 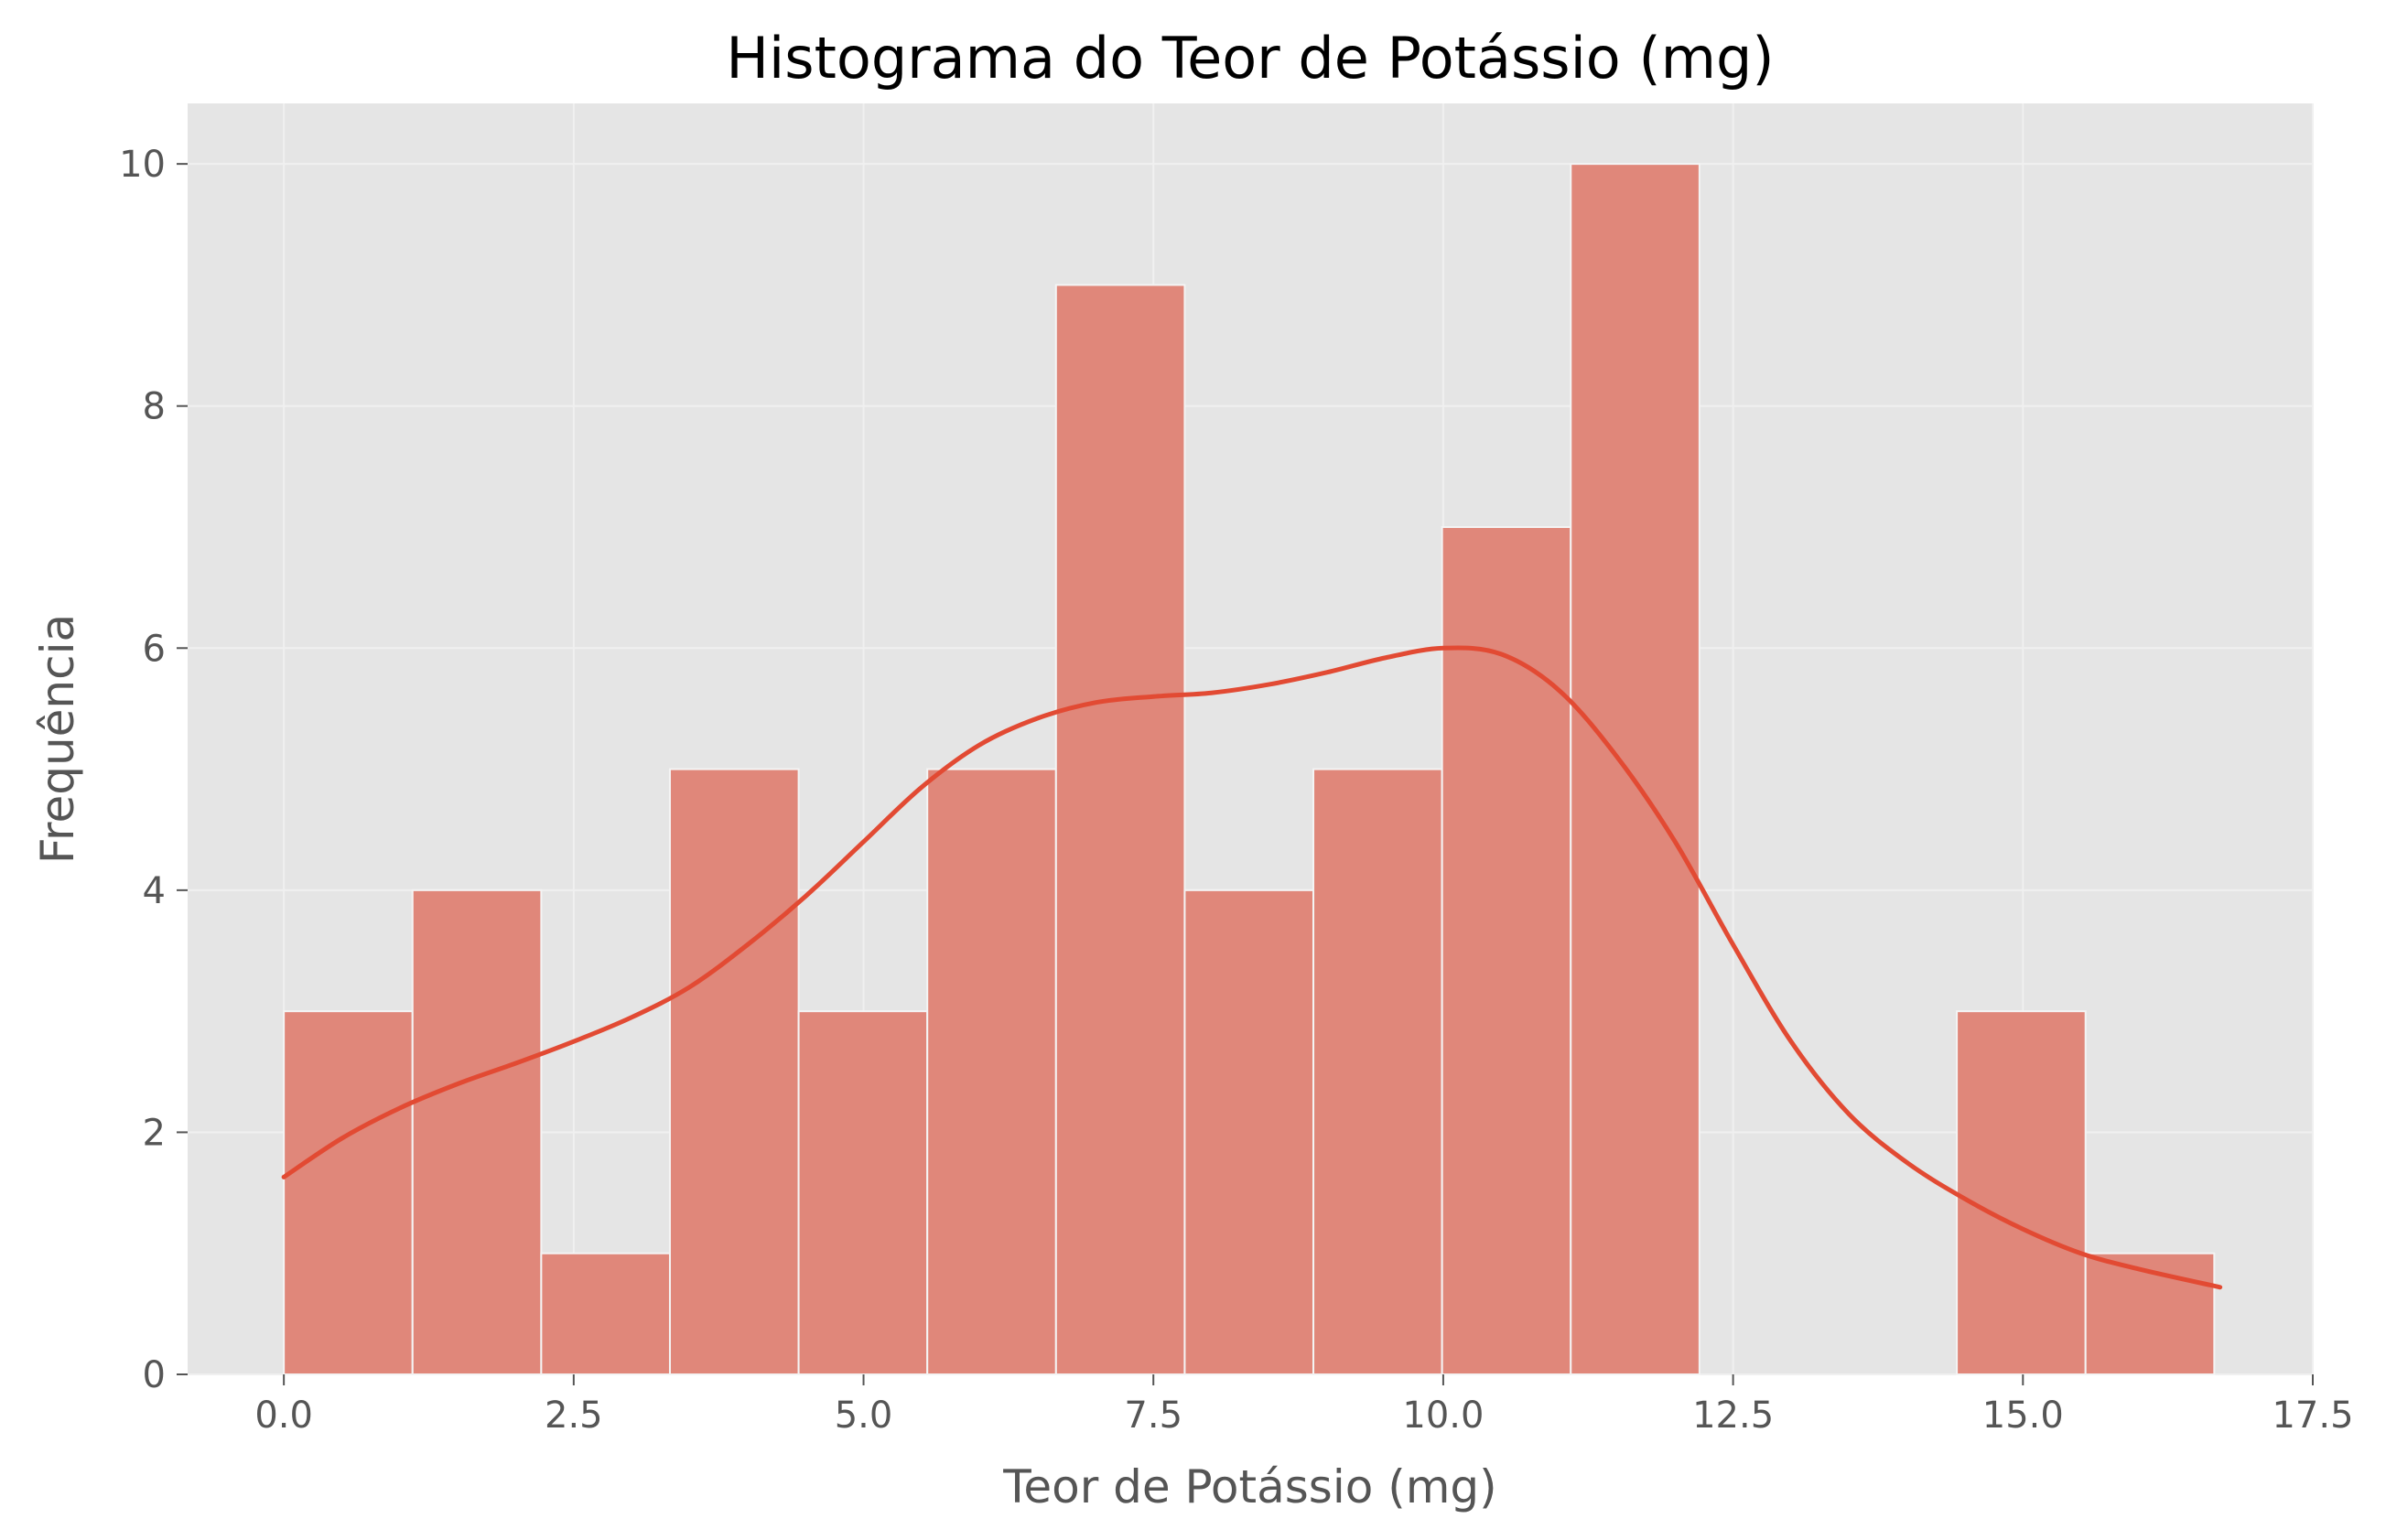 I want to click on y-tick-label: 10, so click(x=142, y=165).